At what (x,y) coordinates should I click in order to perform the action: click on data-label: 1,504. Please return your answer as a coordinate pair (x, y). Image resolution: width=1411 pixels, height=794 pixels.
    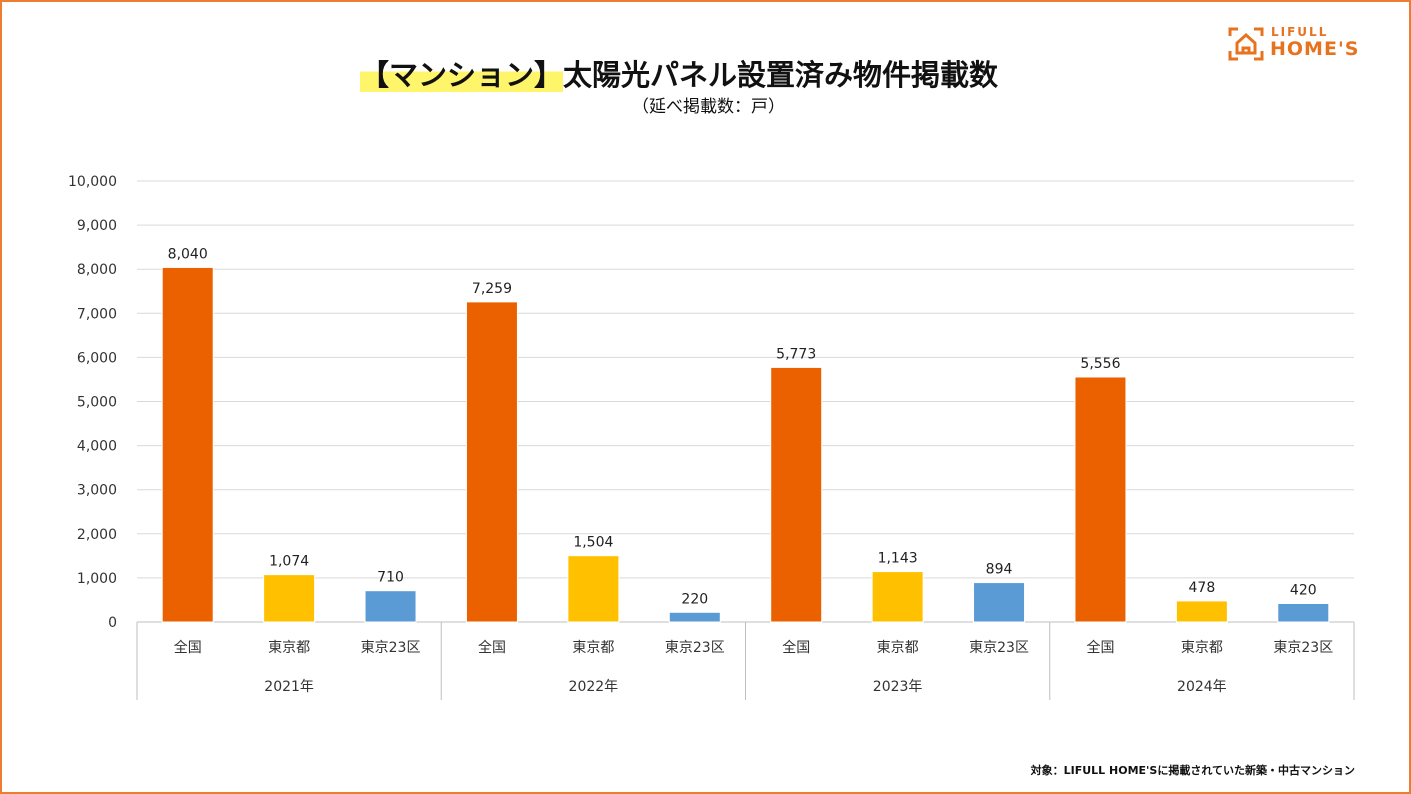
    Looking at the image, I should click on (593, 543).